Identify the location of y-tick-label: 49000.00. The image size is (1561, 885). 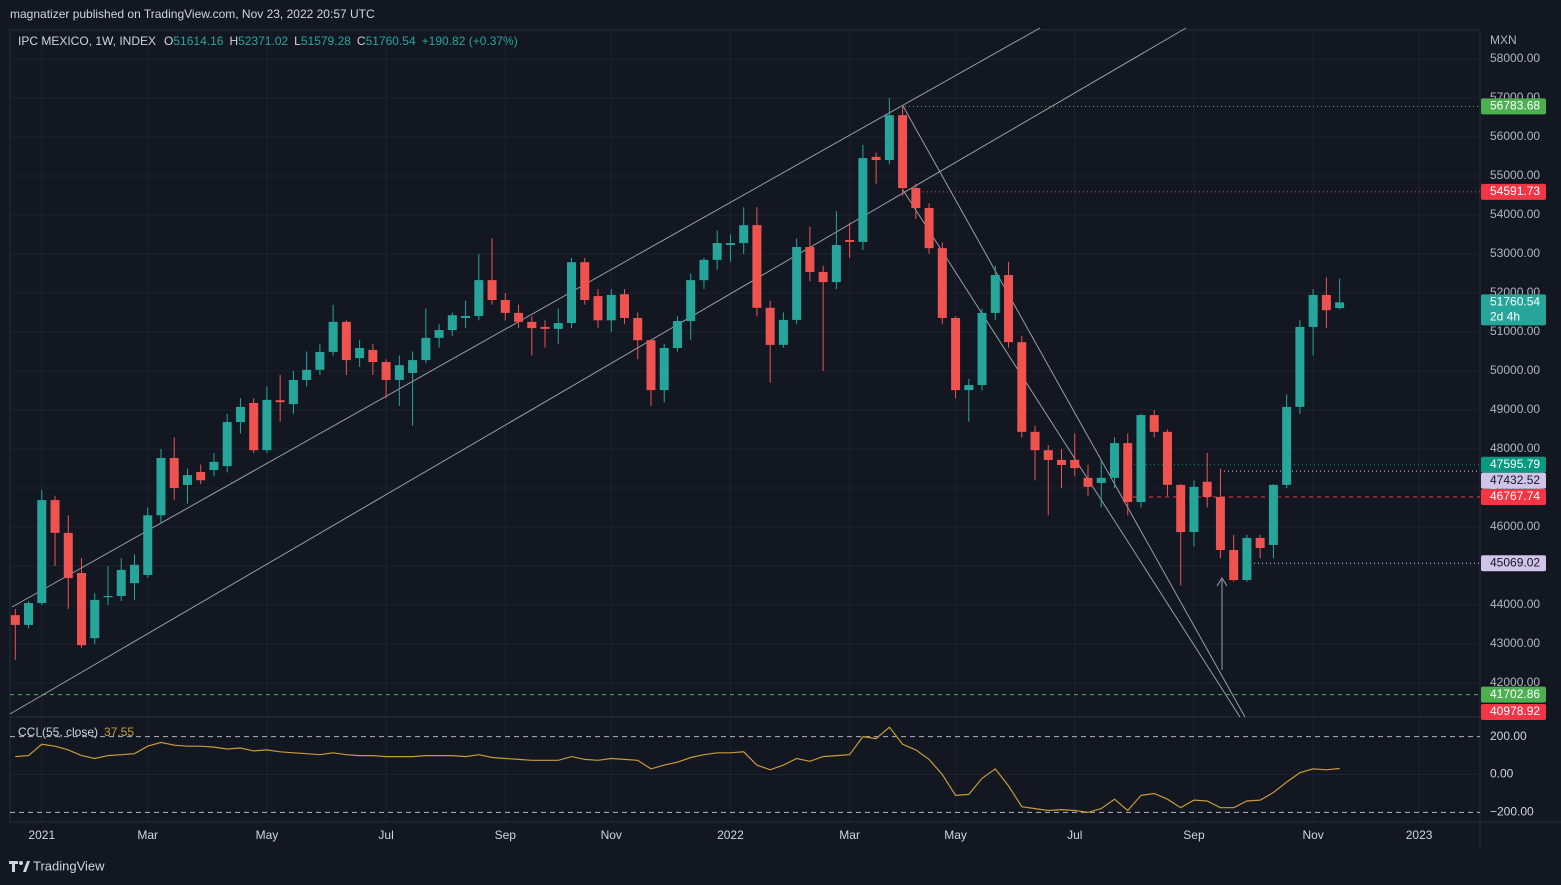
(1515, 409).